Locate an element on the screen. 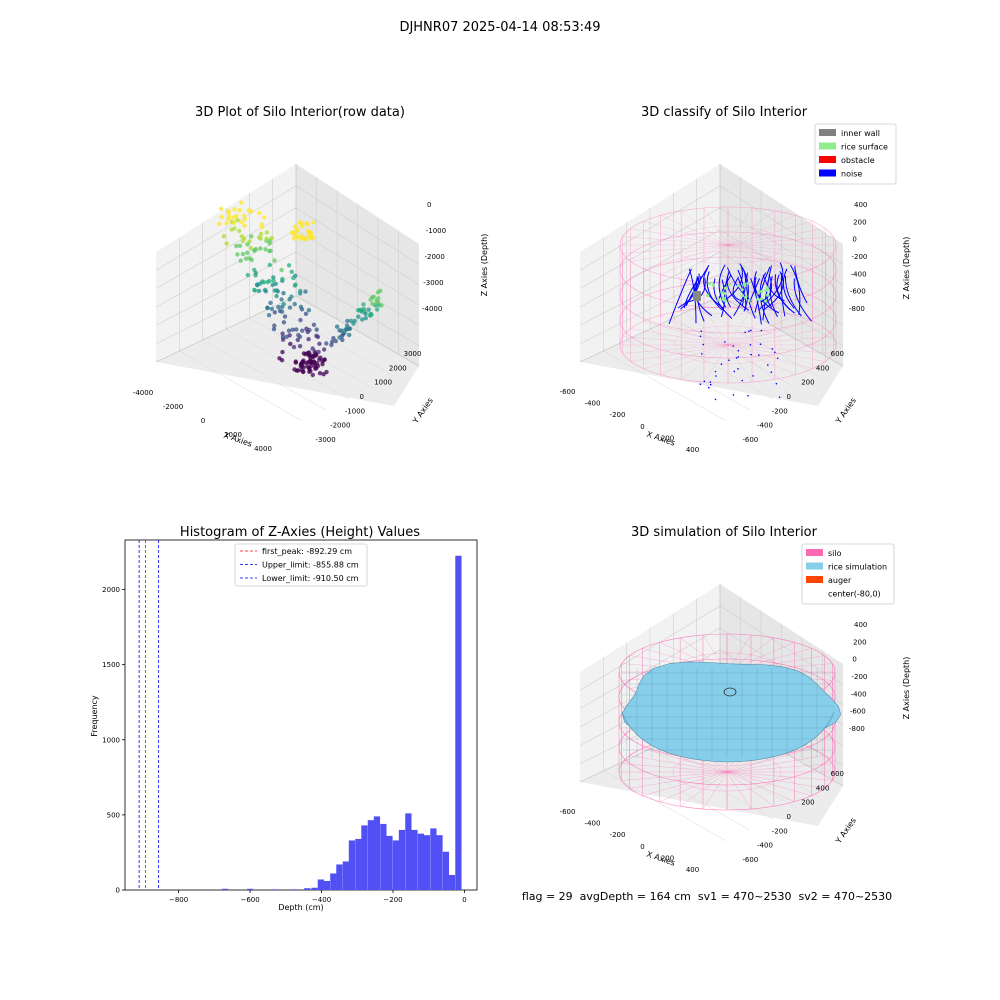 This screenshot has height=1000, width=1000. plot-area is located at coordinates (301, 715).